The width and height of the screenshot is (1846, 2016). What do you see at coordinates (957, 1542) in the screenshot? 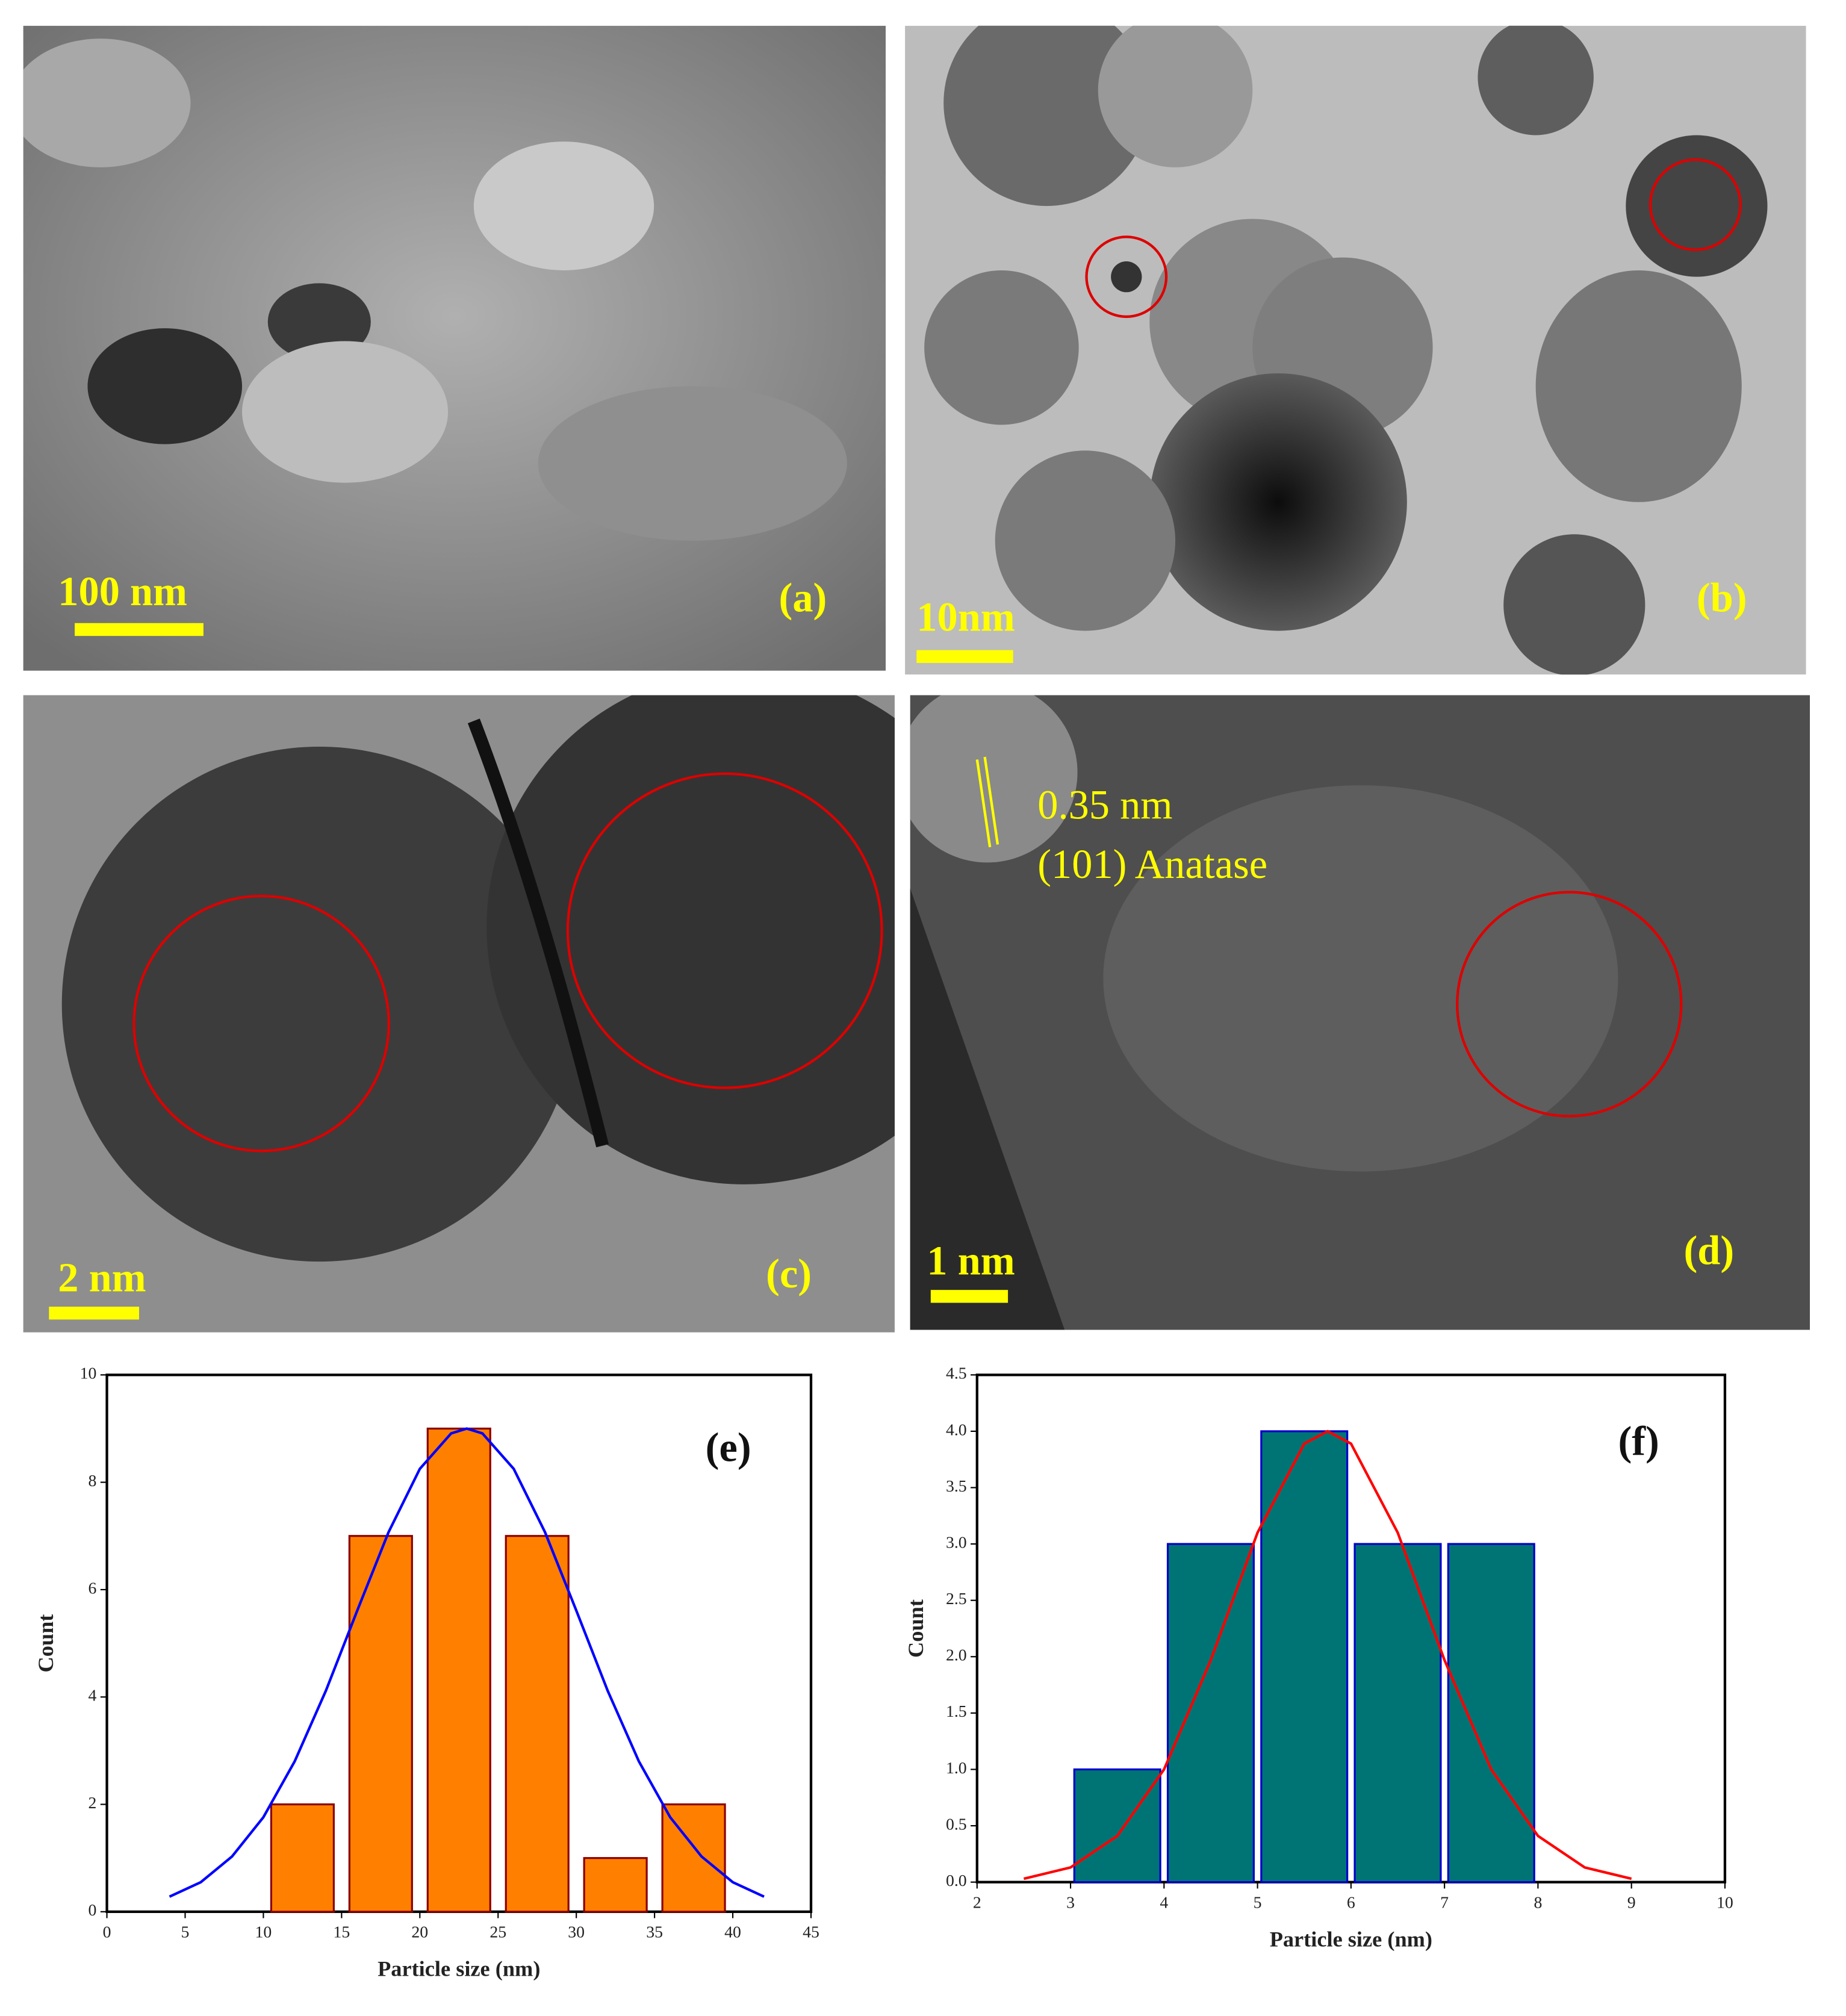
I see `y-tick-label: 3.0` at bounding box center [957, 1542].